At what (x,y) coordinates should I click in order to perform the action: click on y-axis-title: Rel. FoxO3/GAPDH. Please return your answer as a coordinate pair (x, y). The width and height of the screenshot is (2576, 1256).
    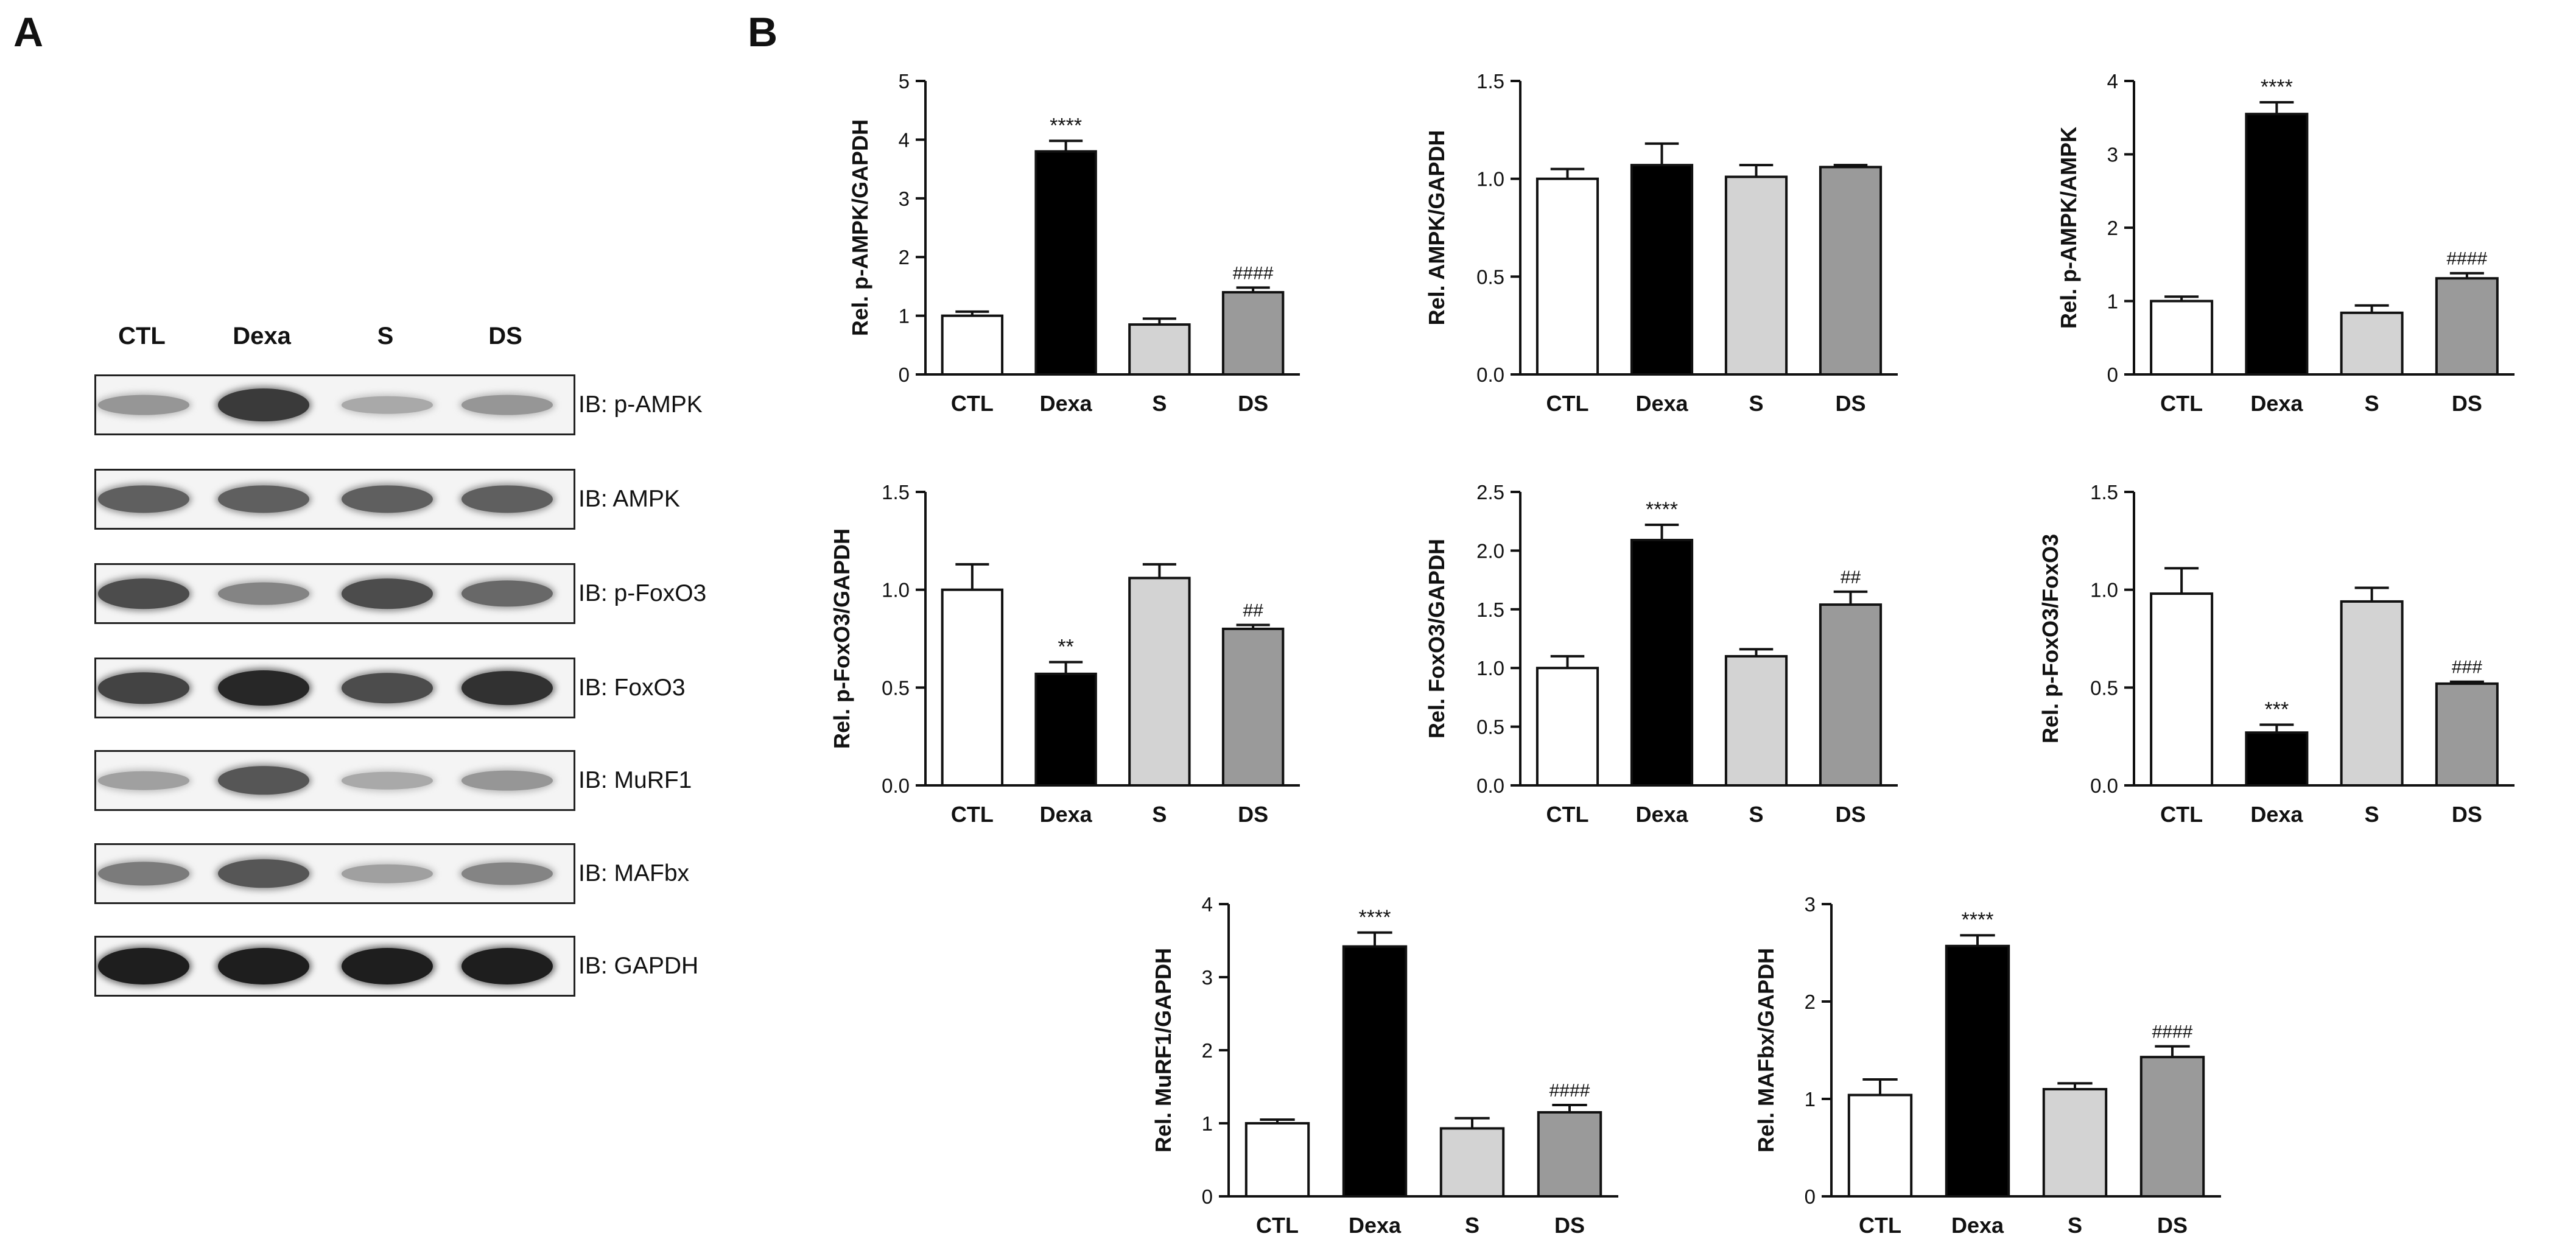
    Looking at the image, I should click on (1436, 639).